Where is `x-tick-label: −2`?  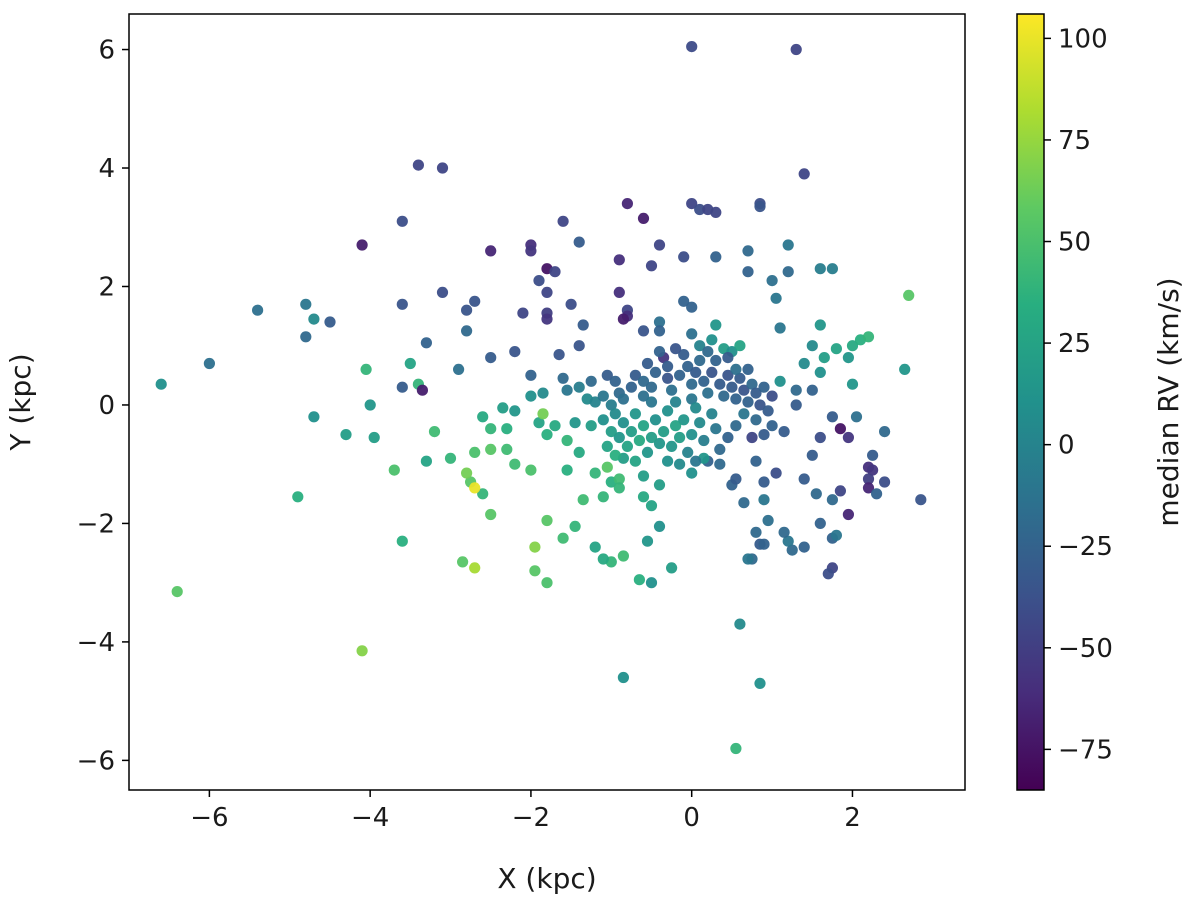
x-tick-label: −2 is located at coordinates (531, 818).